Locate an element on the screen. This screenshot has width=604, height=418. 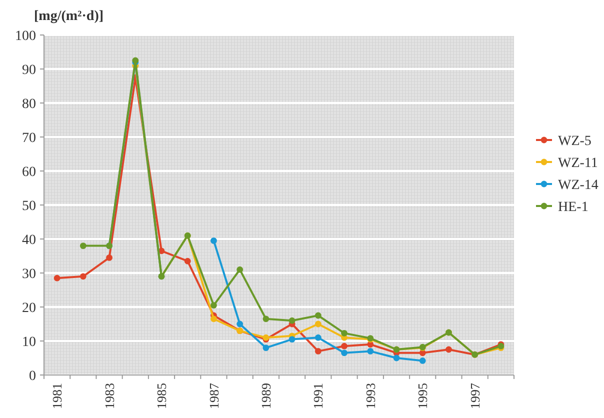
x-tick-label: 1993 is located at coordinates (370, 396).